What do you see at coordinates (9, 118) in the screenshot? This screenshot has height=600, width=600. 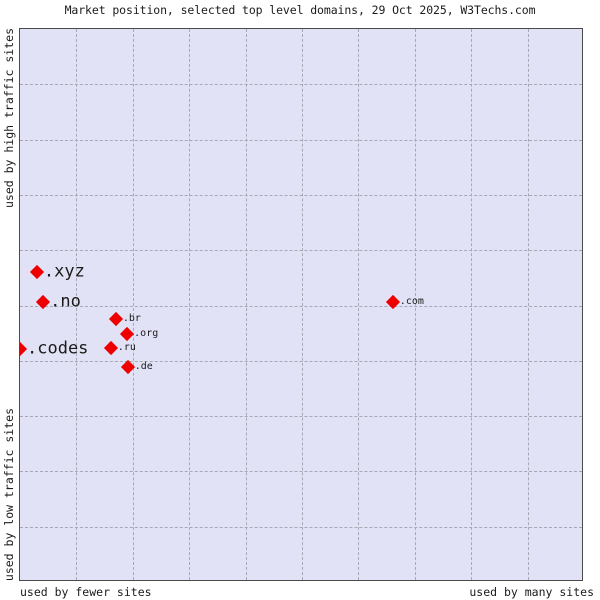 I see `y-axis-label-top-text: used by high traffic sites` at bounding box center [9, 118].